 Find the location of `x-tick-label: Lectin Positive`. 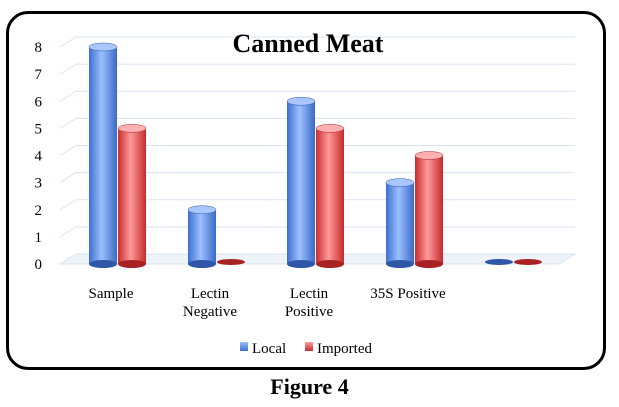

x-tick-label: Lectin Positive is located at coordinates (309, 303).